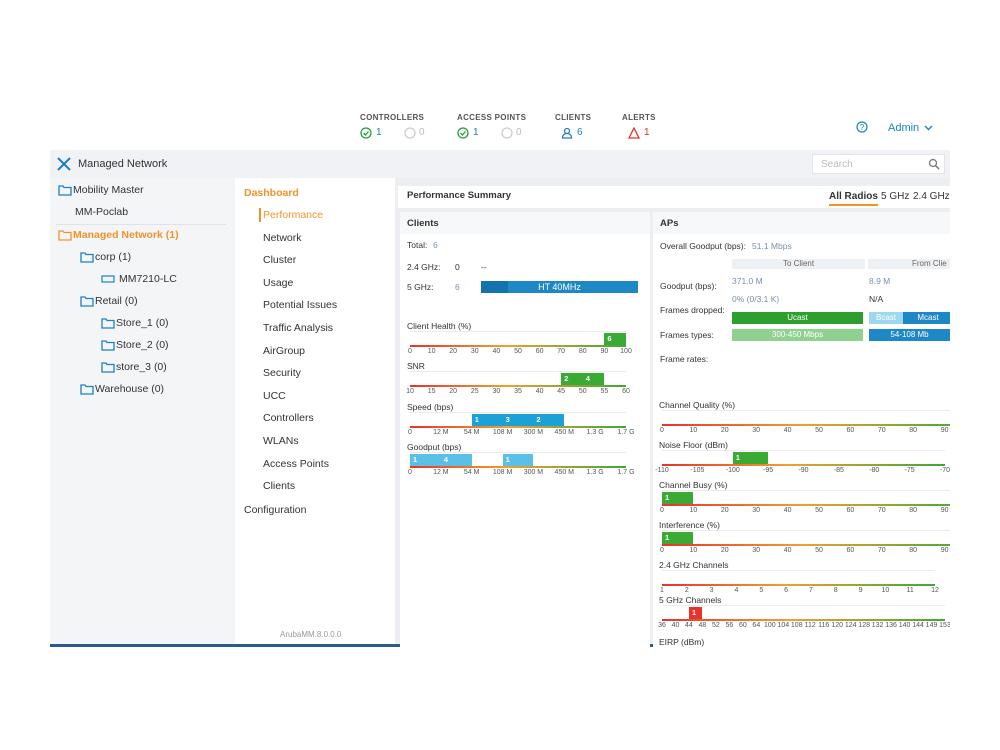  What do you see at coordinates (142, 412) in the screenshot?
I see `tree-panel` at bounding box center [142, 412].